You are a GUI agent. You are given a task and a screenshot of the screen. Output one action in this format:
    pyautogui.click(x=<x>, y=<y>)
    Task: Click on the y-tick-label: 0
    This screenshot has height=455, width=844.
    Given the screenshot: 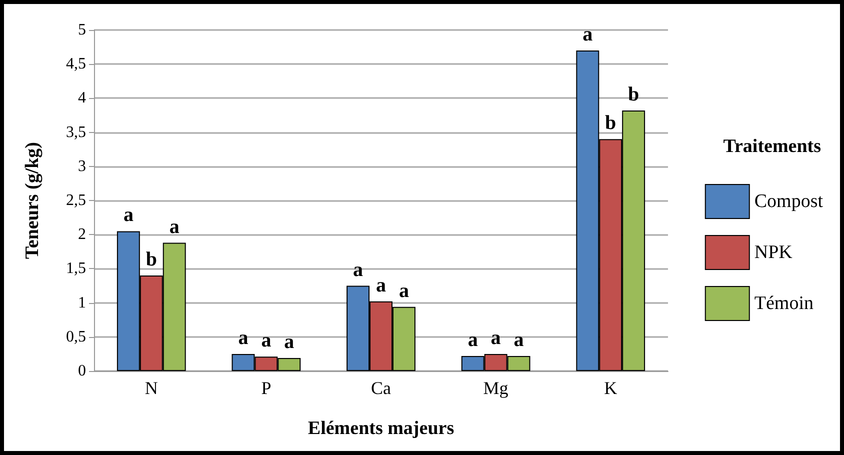 What is the action you would take?
    pyautogui.click(x=82, y=371)
    